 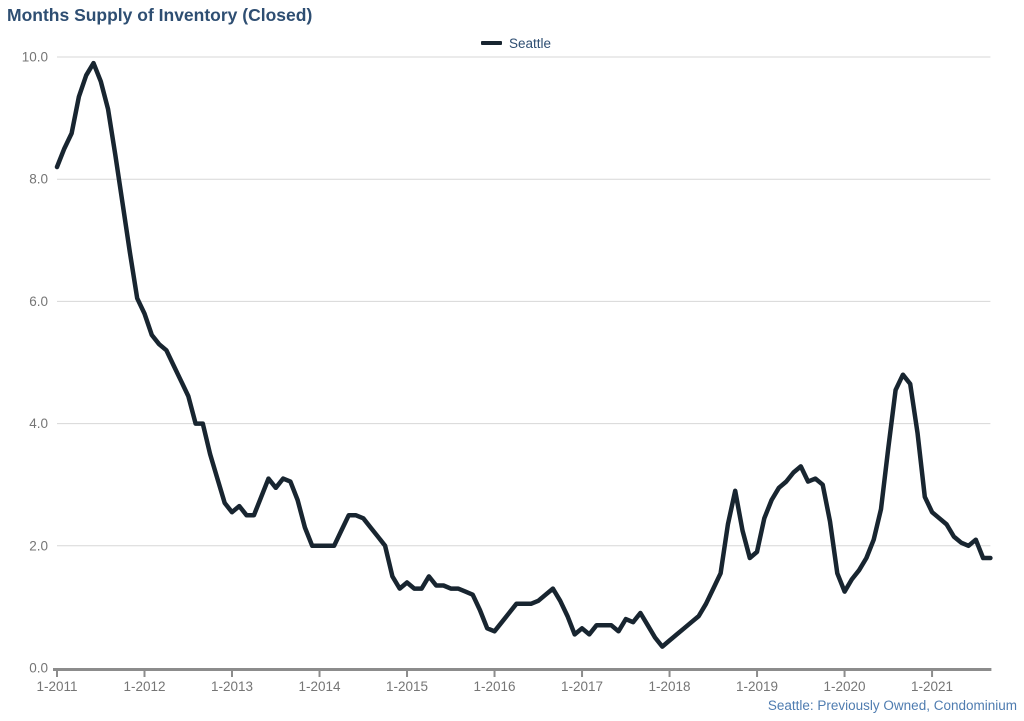 I want to click on y-tick-label: 0.0, so click(x=38, y=668).